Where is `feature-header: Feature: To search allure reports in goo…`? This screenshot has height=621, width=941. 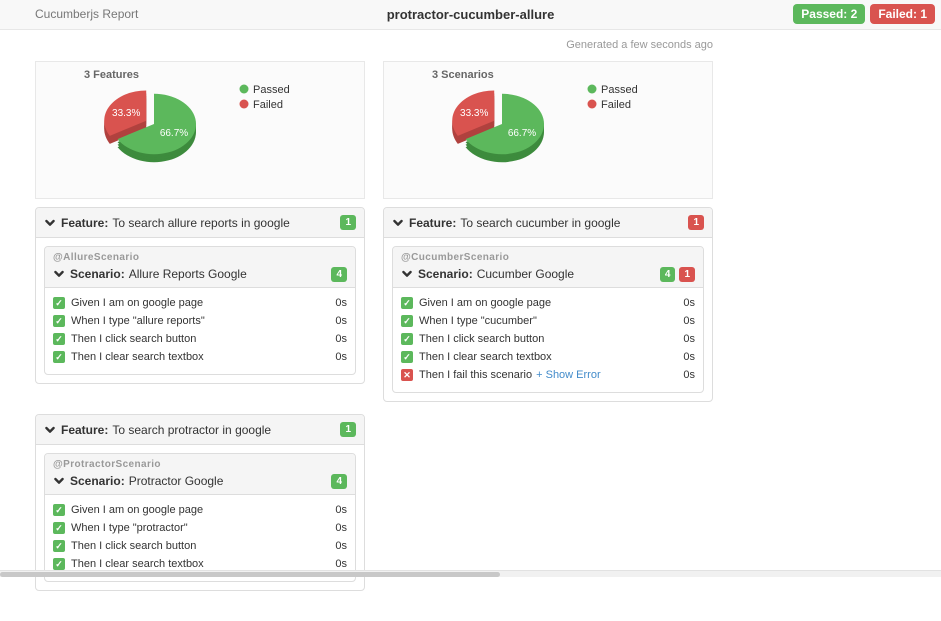 feature-header: Feature: To search allure reports in goo… is located at coordinates (200, 223).